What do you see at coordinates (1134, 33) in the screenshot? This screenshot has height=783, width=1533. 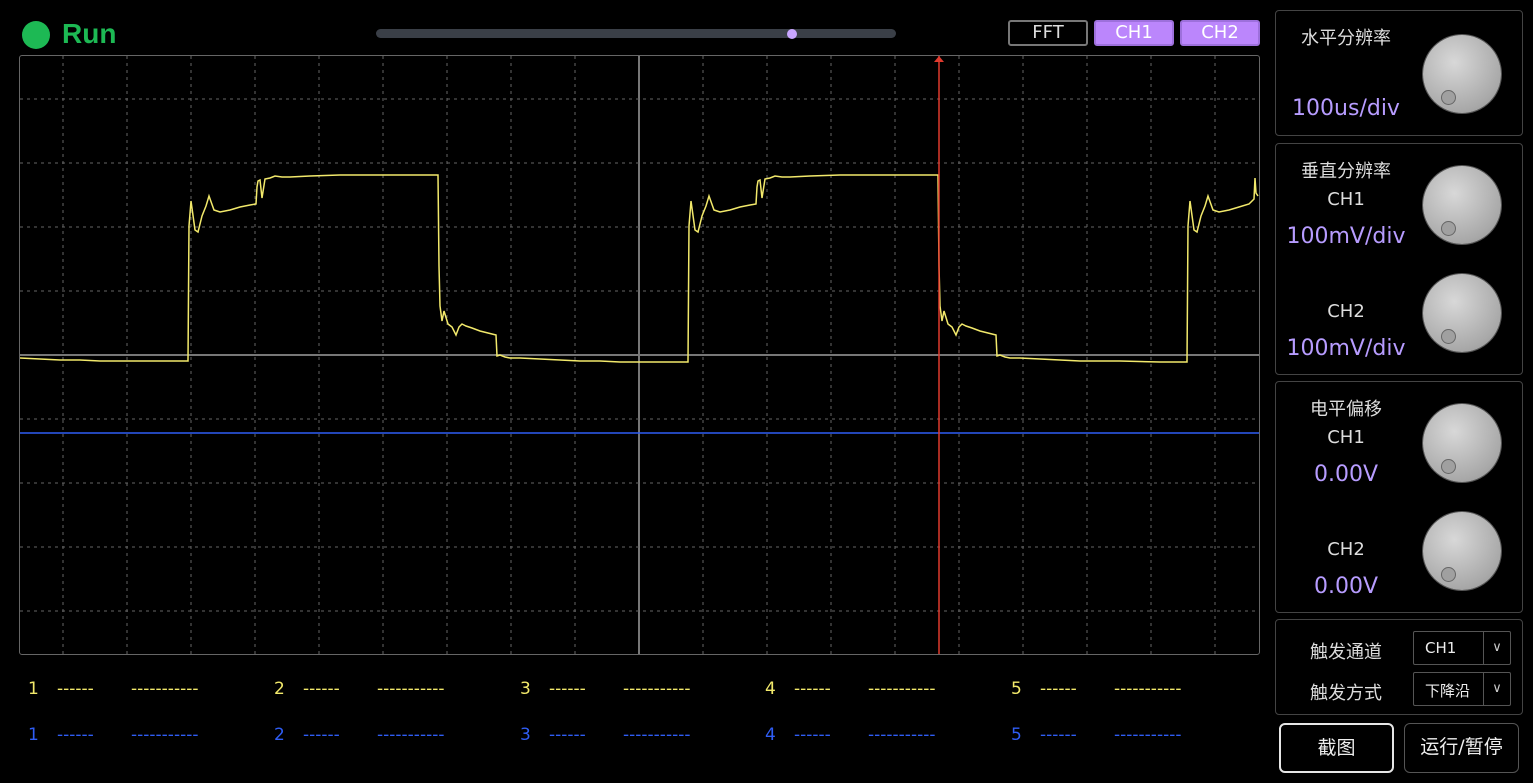 I see `ch1-toggle-button: CH1` at bounding box center [1134, 33].